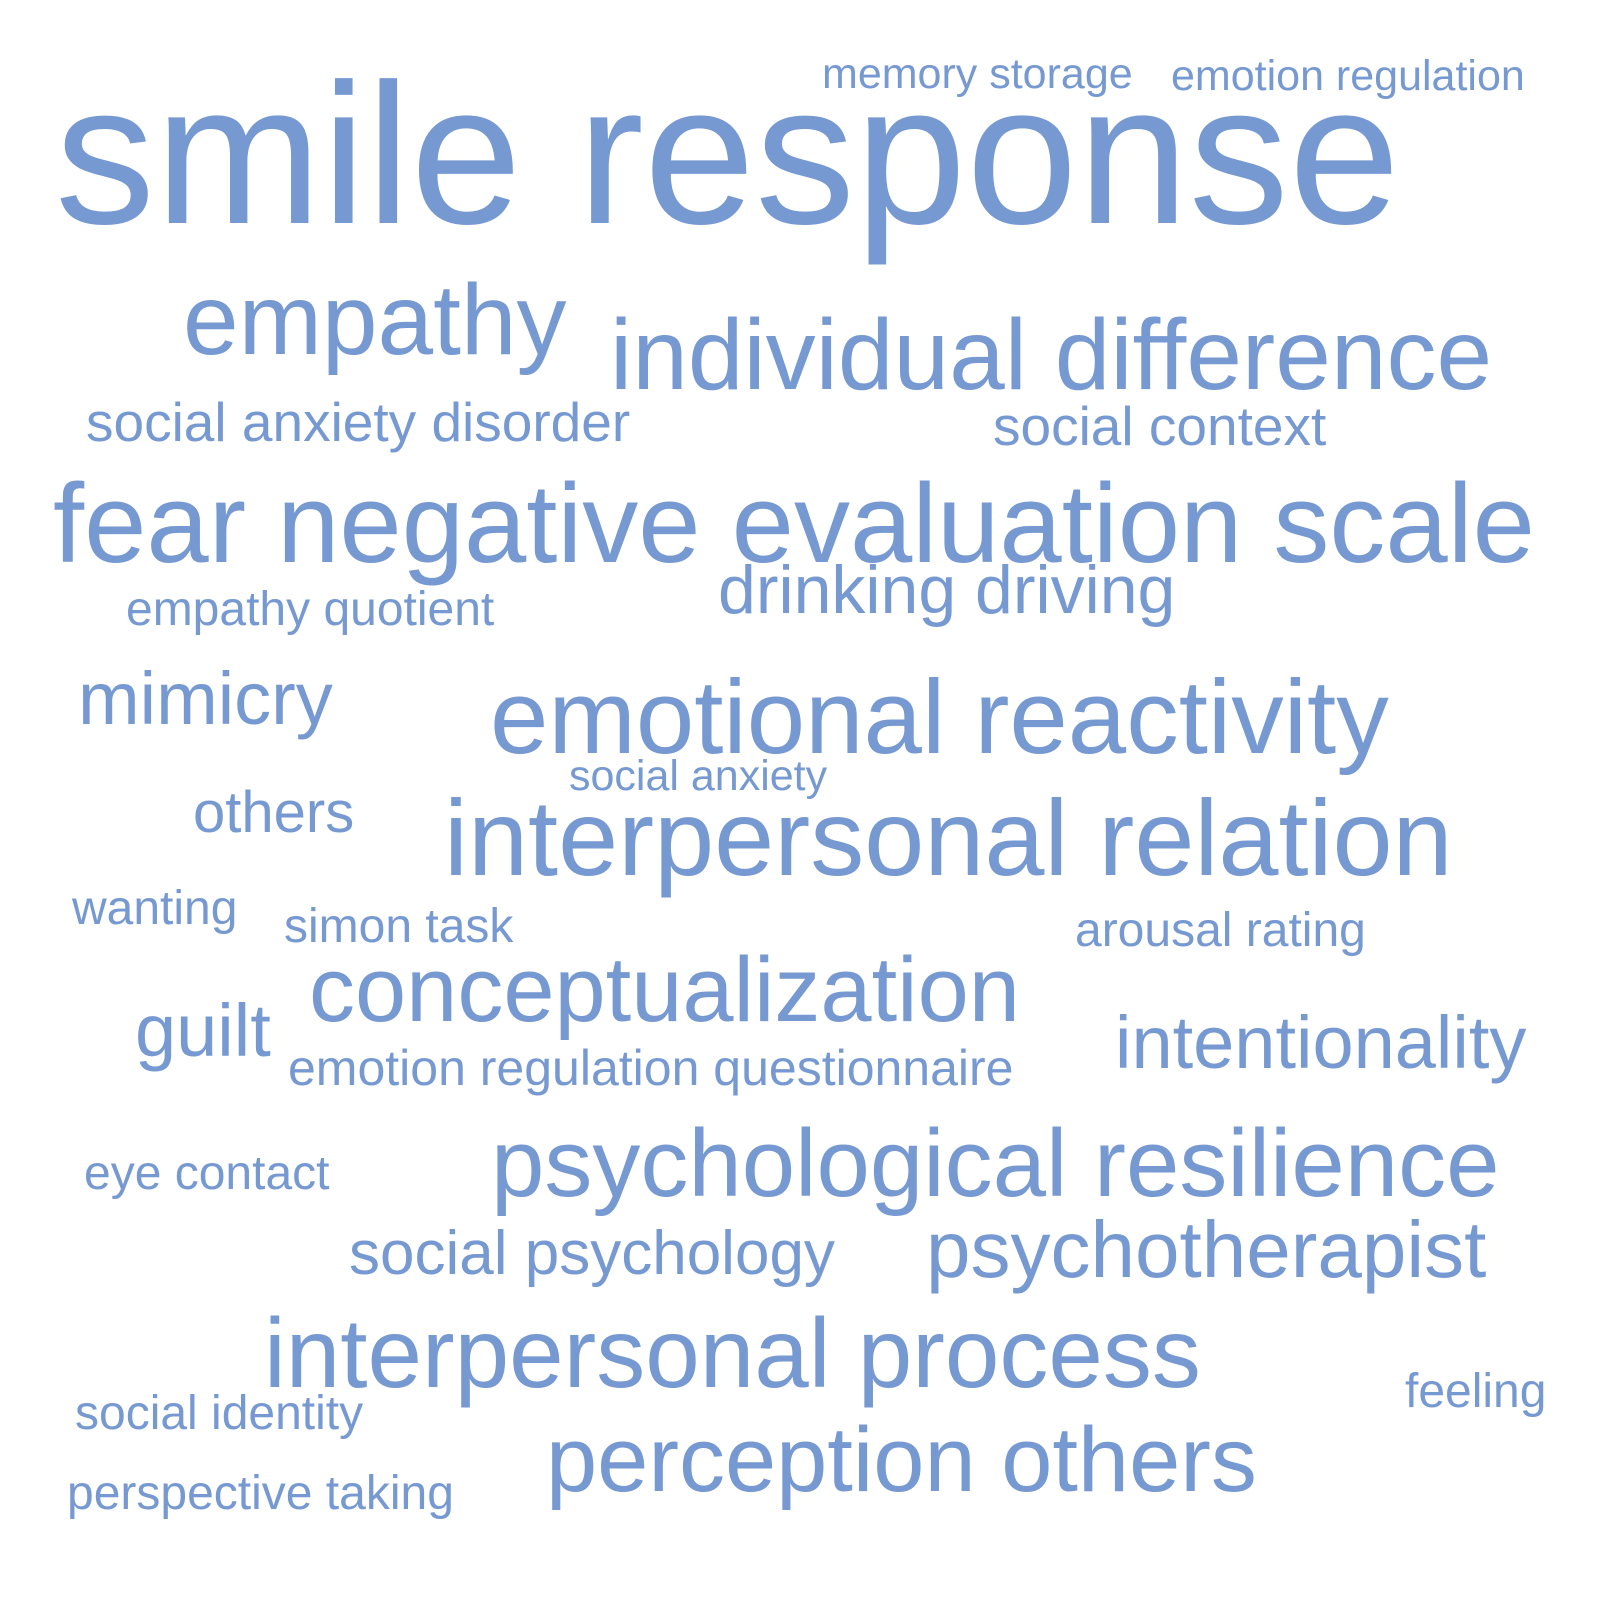  I want to click on word-conceptualization: conceptualization, so click(664, 990).